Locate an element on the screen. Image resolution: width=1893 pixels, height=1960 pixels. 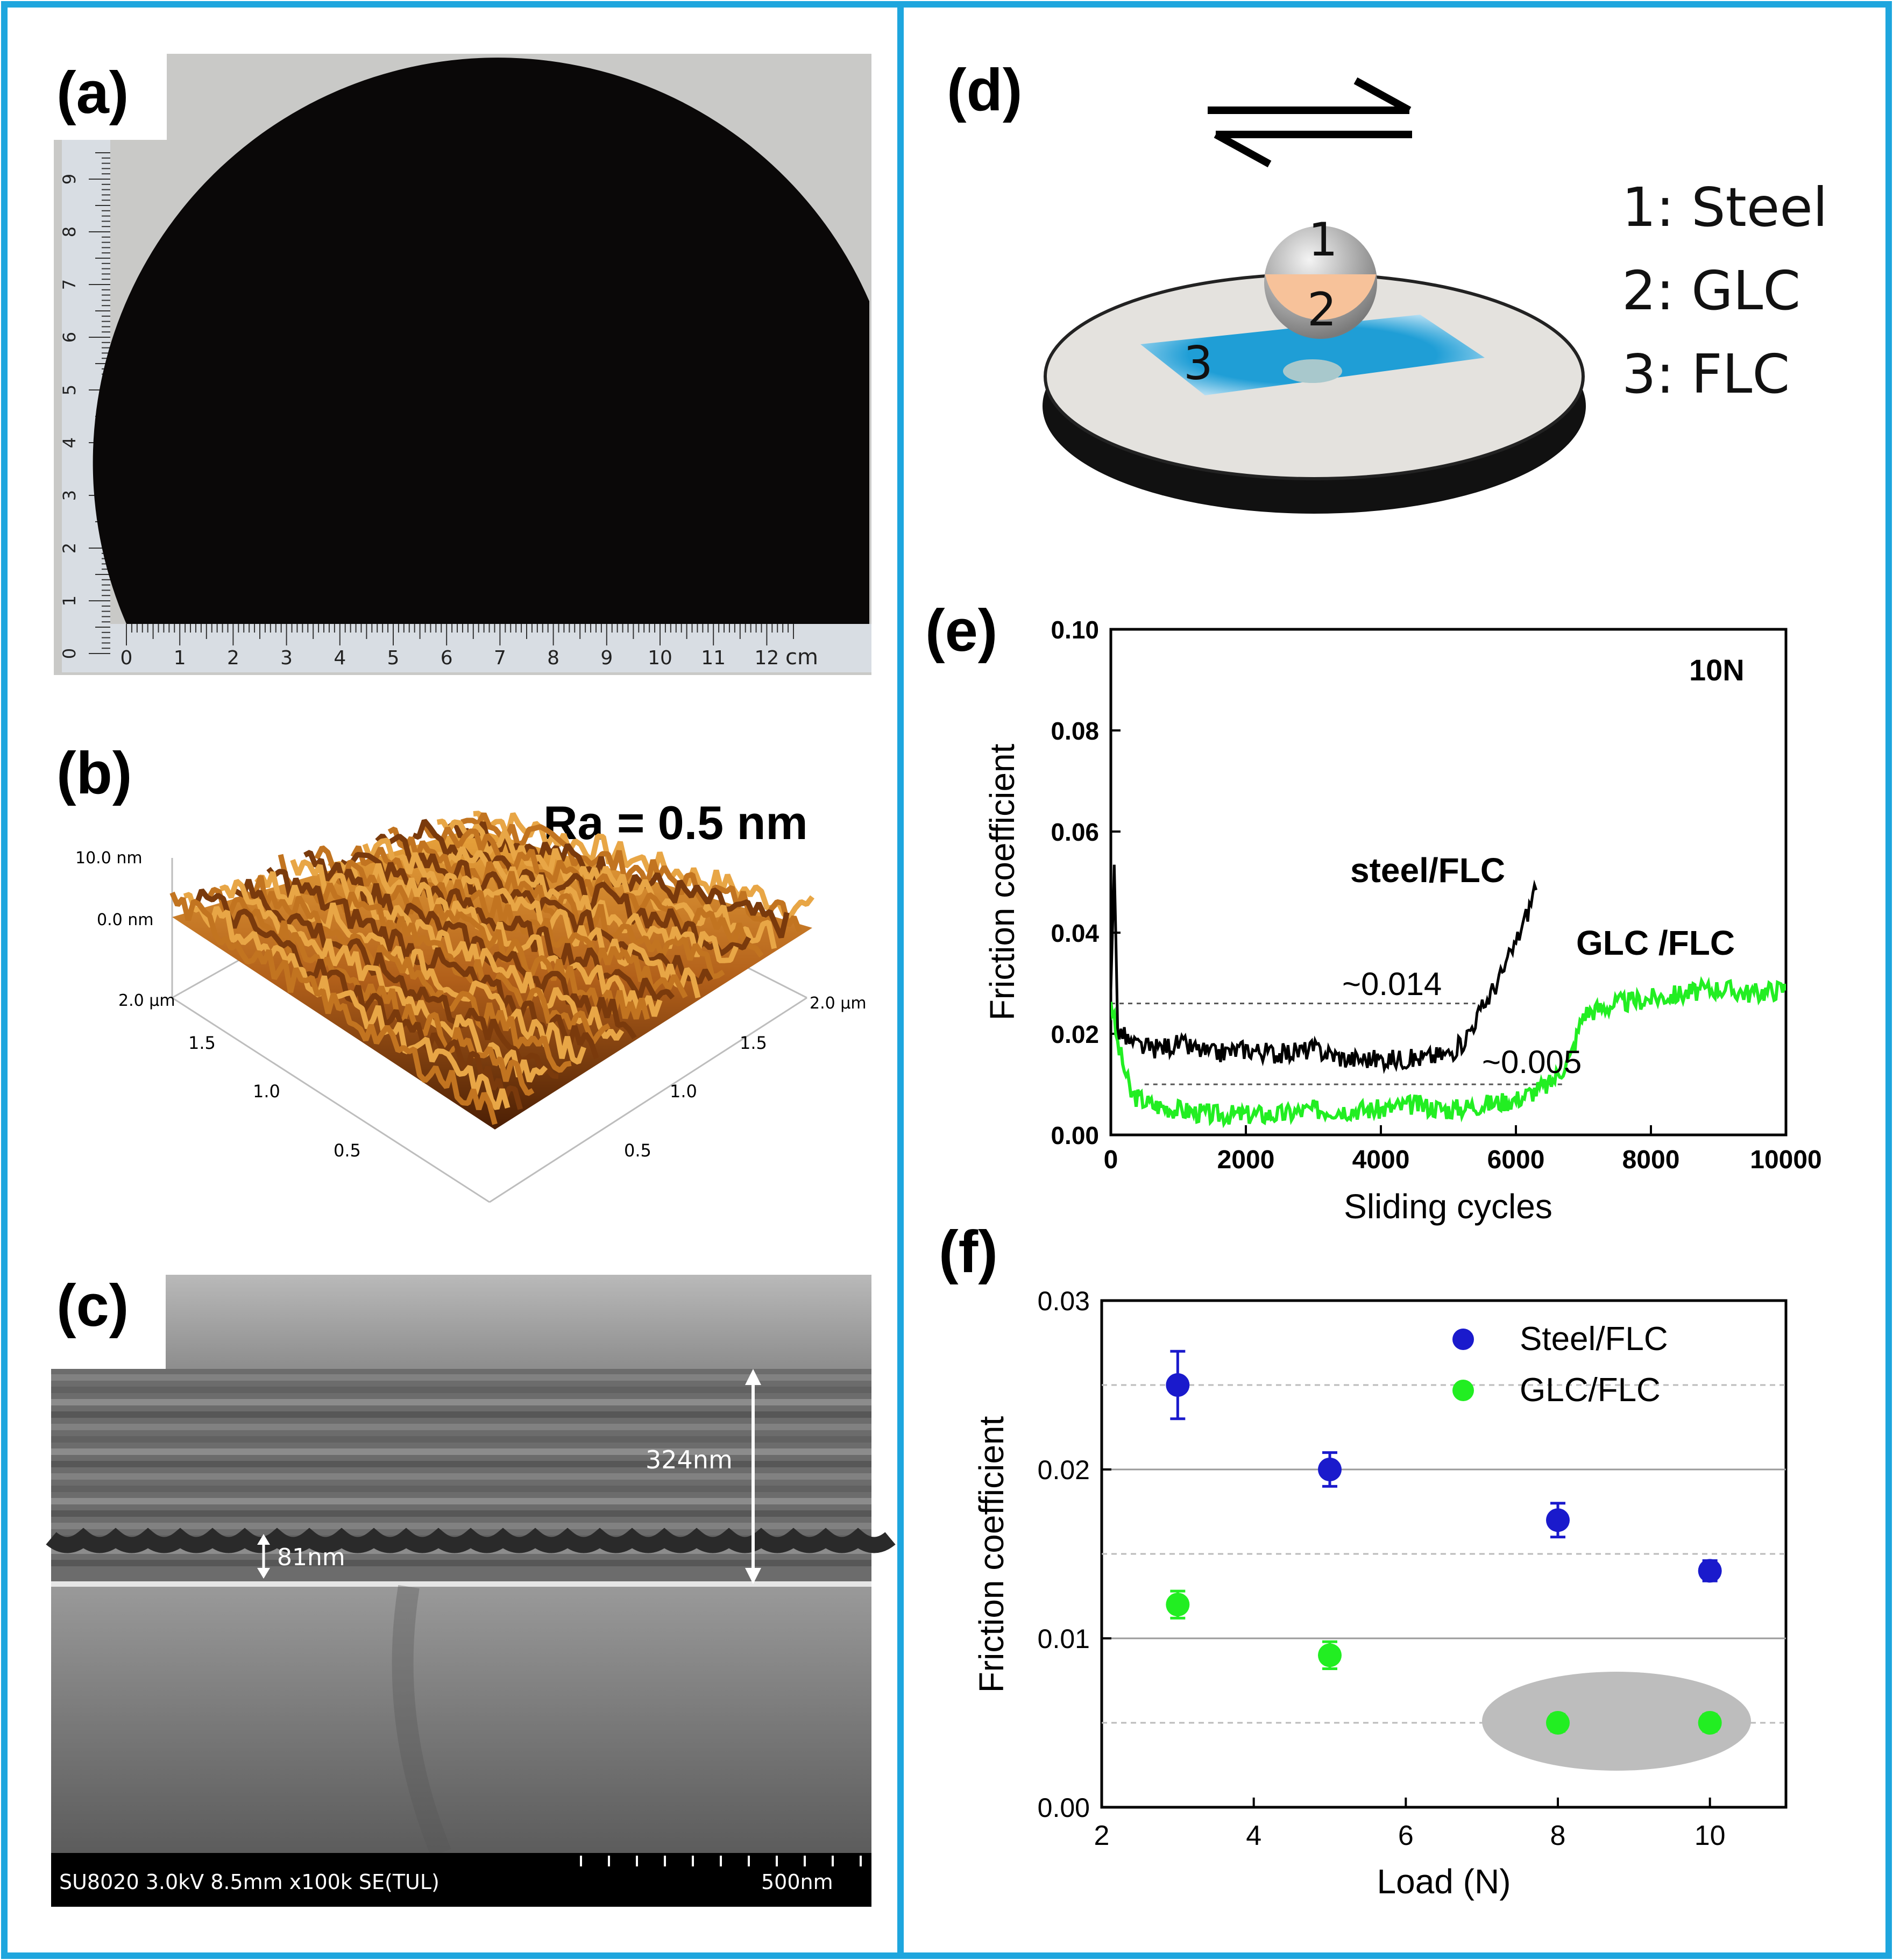
period-arrow-up is located at coordinates (263, 1540).